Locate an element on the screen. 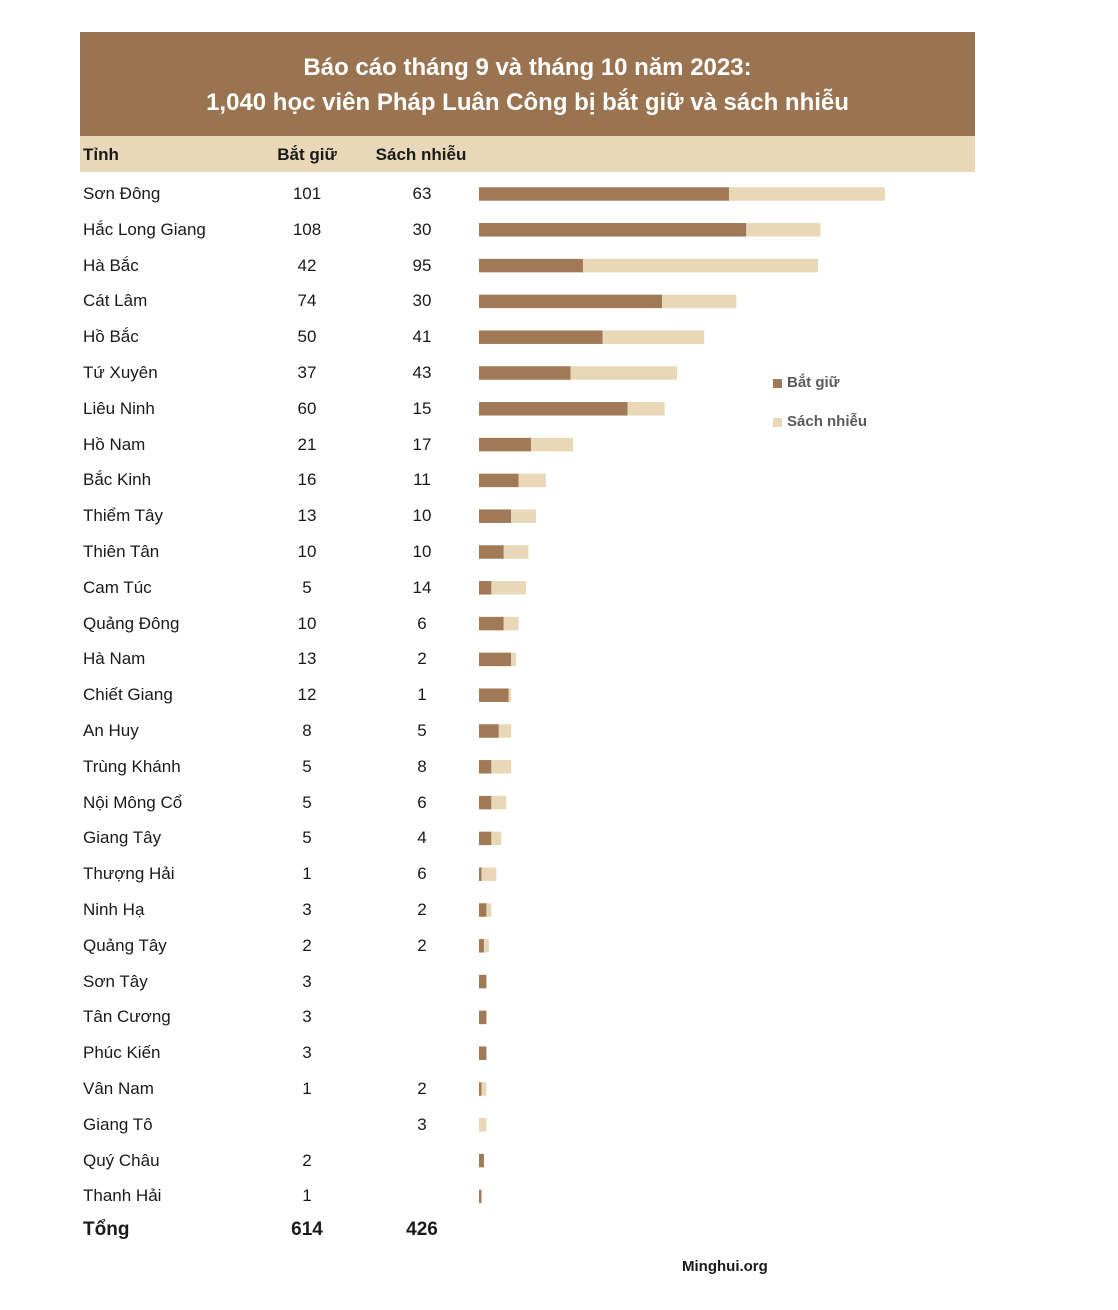 This screenshot has width=1118, height=1310. row-harassed-value: 6 is located at coordinates (422, 802).